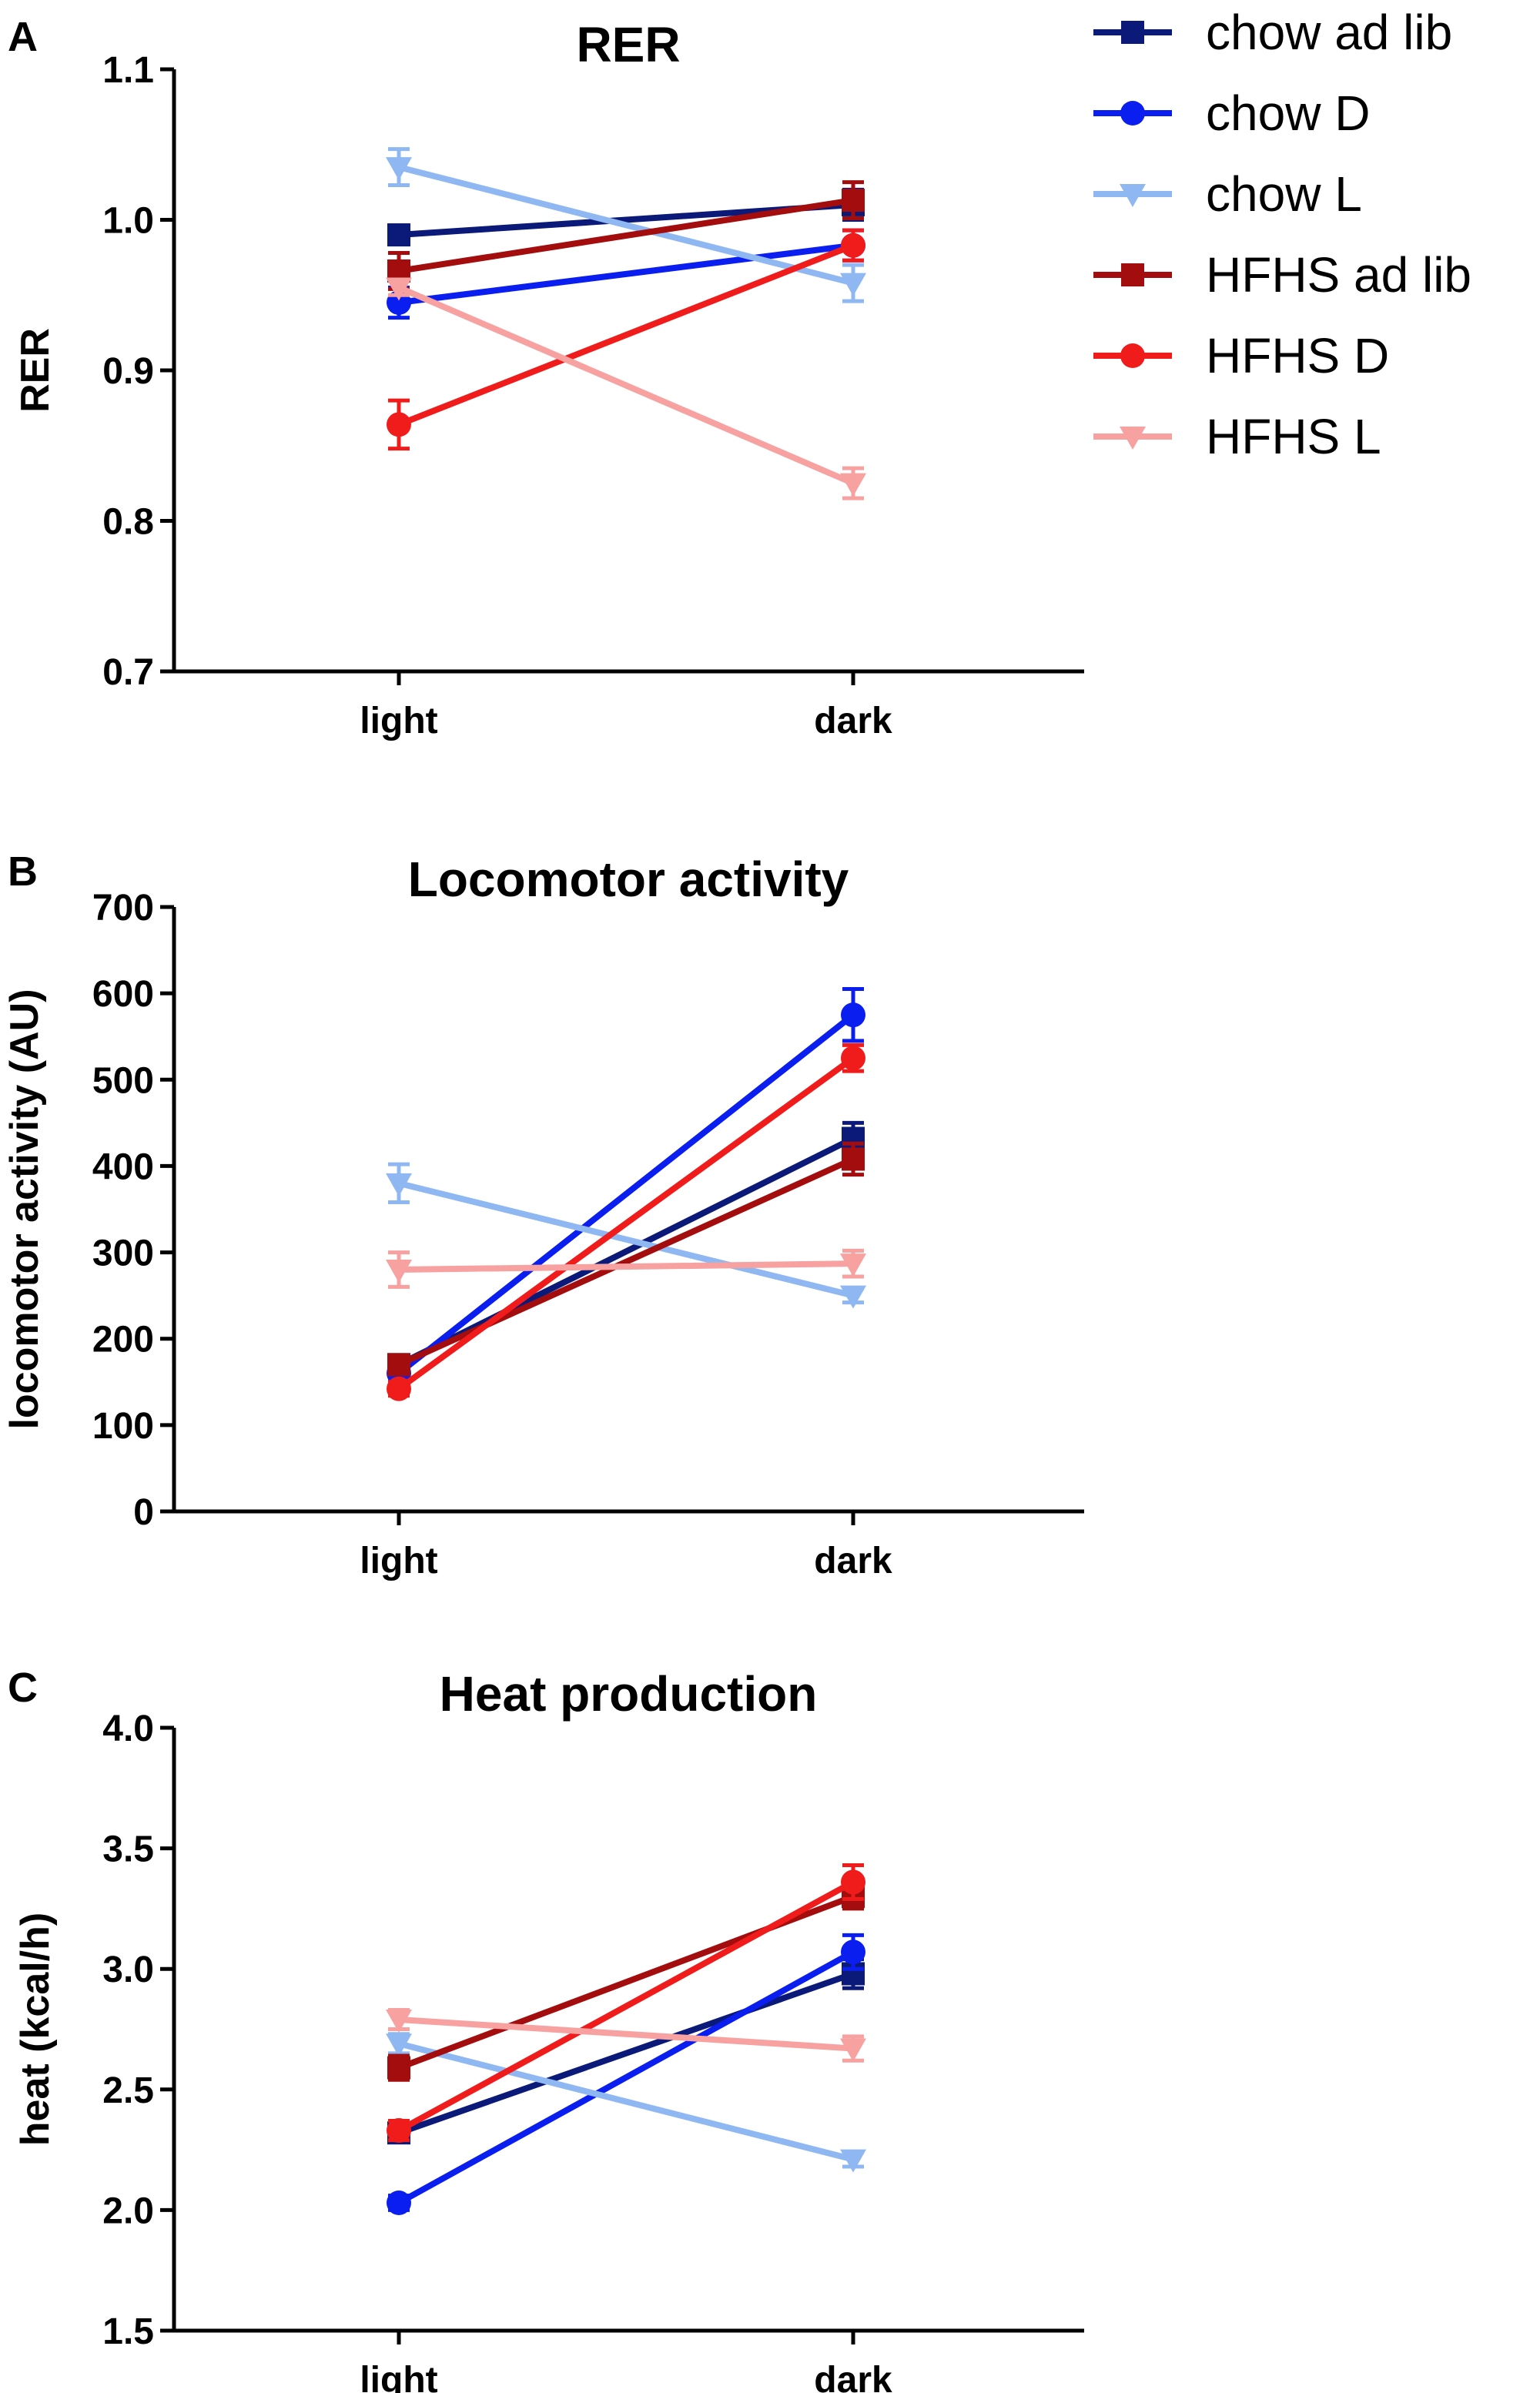 Image resolution: width=1540 pixels, height=2393 pixels. I want to click on legend-label: HFHS L, so click(1293, 436).